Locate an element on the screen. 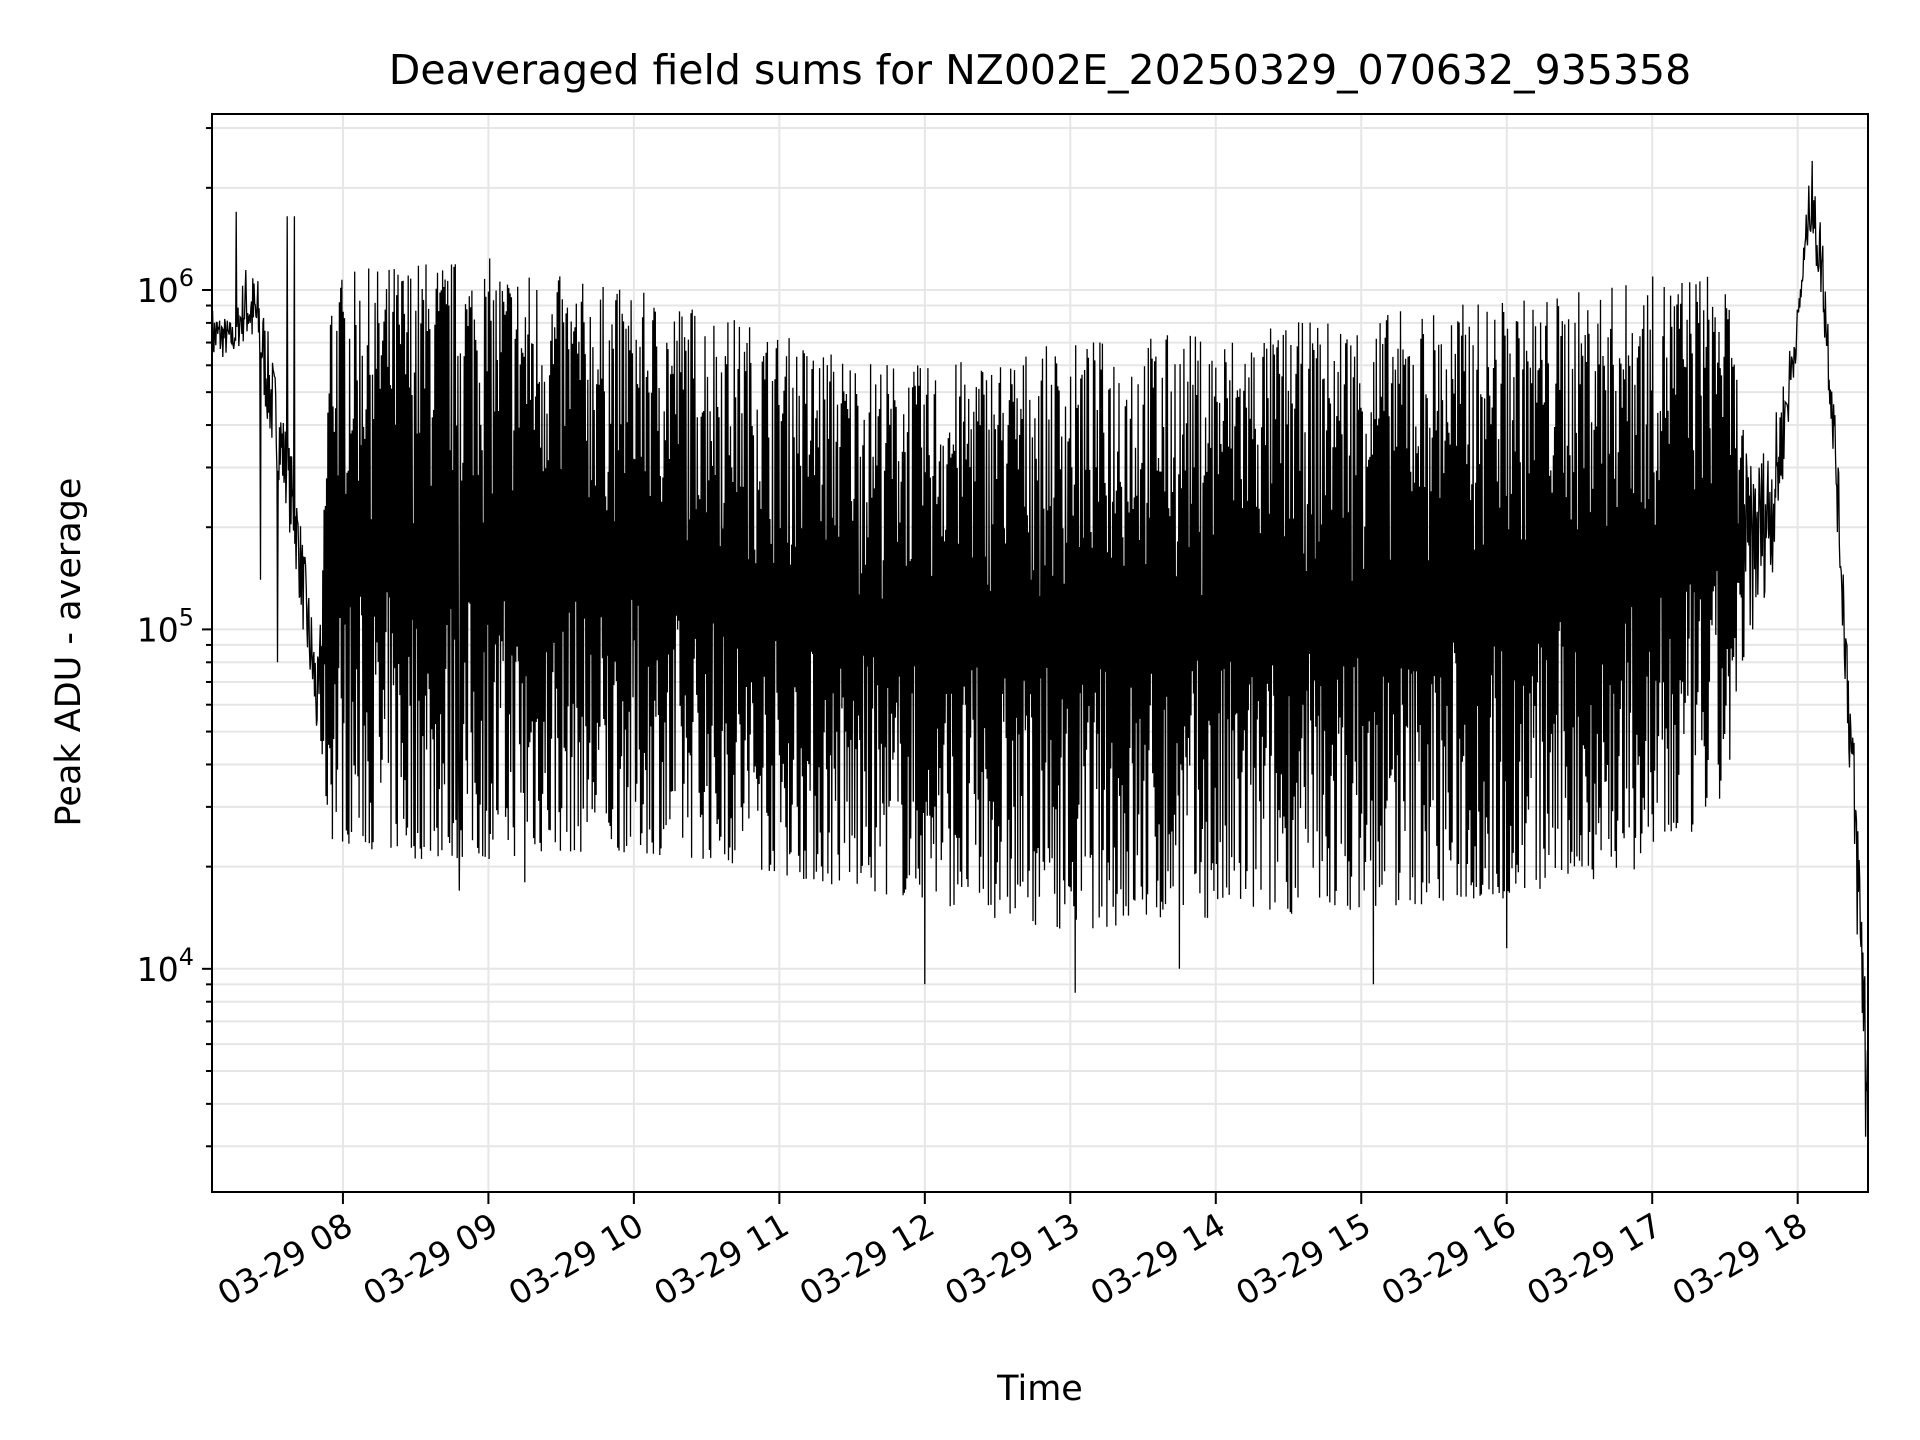 This screenshot has height=1440, width=1920. y-tick-exponent: 5 is located at coordinates (186, 617).